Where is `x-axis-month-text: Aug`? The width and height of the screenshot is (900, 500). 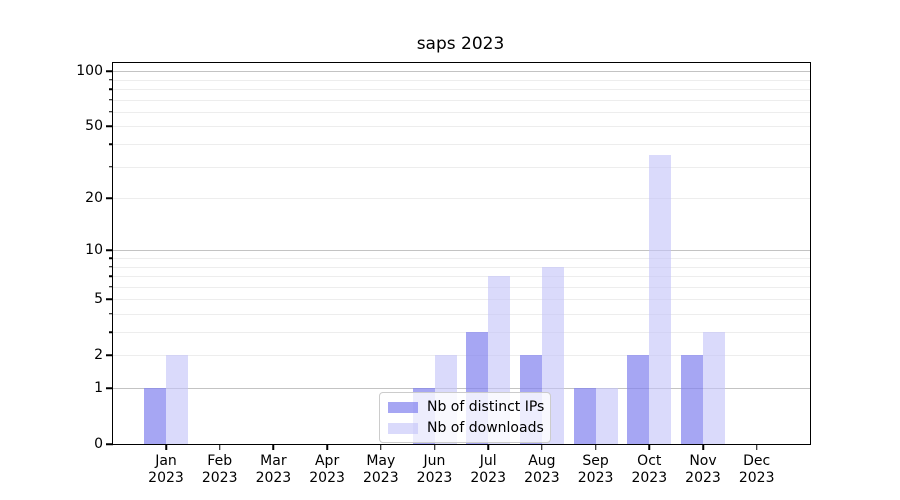
x-axis-month-text: Aug is located at coordinates (542, 461).